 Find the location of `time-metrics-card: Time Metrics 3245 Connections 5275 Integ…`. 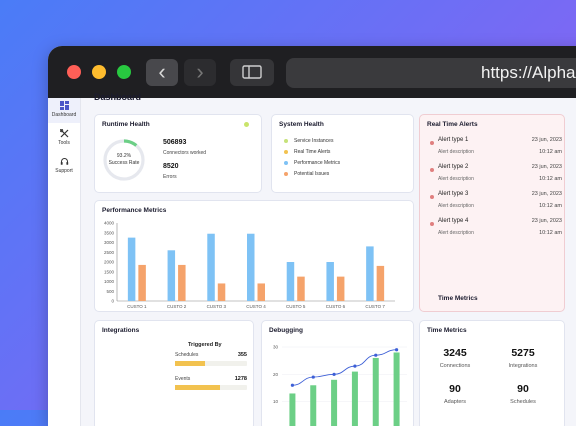

time-metrics-card: Time Metrics 3245 Connections 5275 Integ… is located at coordinates (492, 373).